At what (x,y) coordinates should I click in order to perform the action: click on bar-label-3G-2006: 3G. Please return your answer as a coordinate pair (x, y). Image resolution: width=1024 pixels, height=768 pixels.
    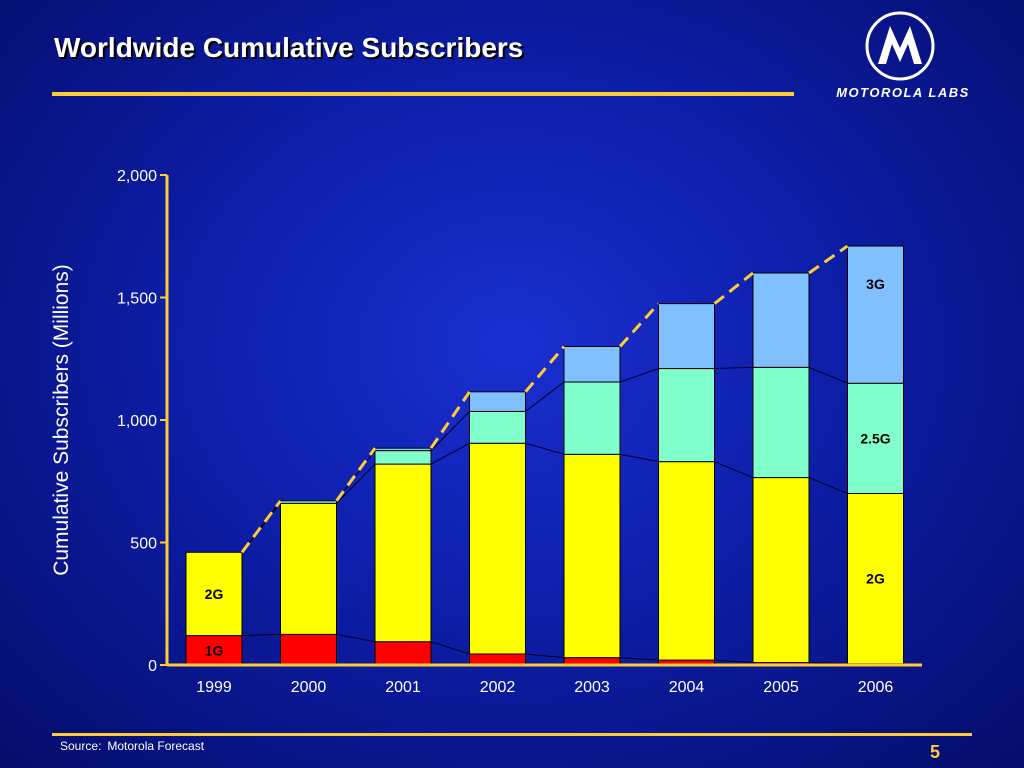
    Looking at the image, I should click on (875, 284).